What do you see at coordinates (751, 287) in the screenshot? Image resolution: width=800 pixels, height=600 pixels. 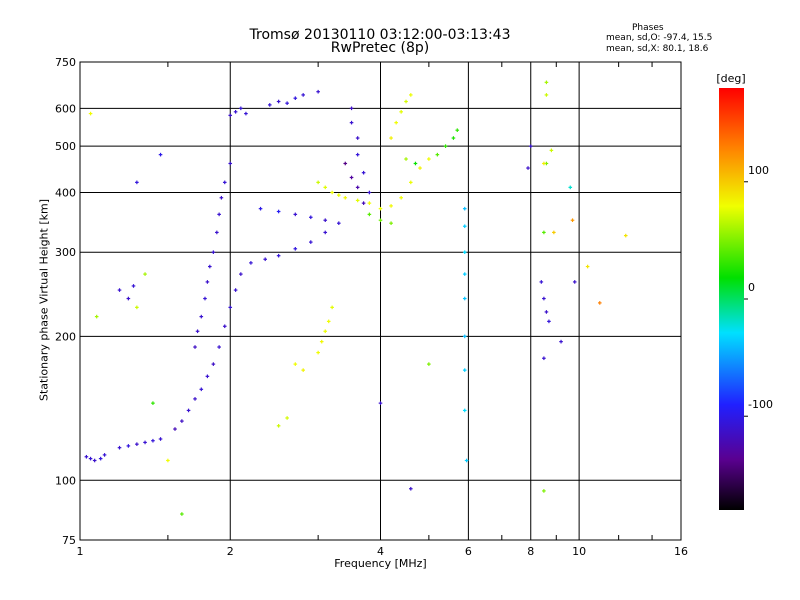 I see `colorbar-tick-label: 0` at bounding box center [751, 287].